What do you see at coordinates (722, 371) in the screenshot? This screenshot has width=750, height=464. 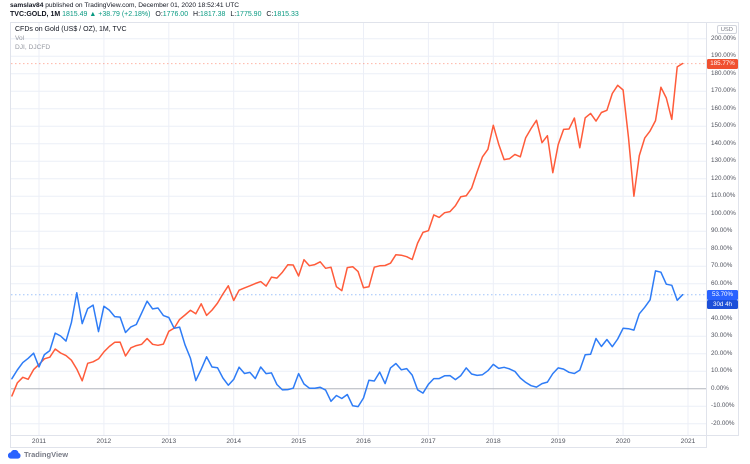 I see `y-axis-tick-label: 10.00%` at bounding box center [722, 371].